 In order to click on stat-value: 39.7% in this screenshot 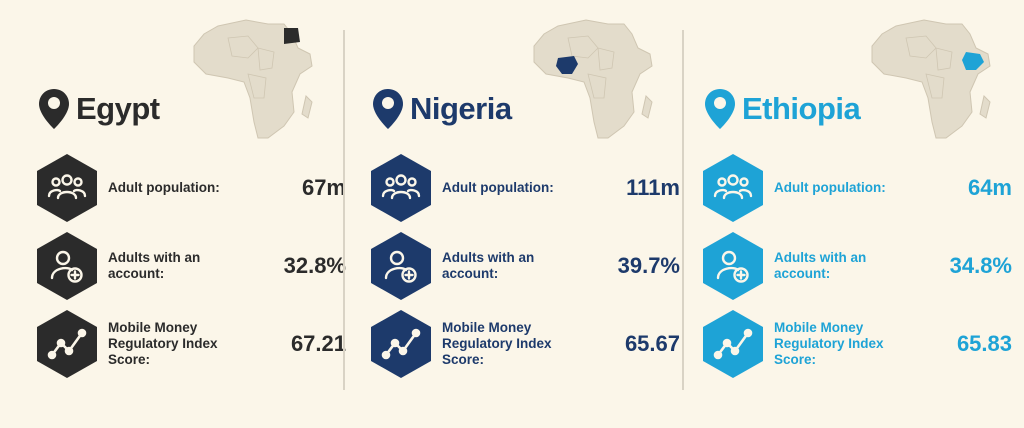, I will do `click(648, 265)`.